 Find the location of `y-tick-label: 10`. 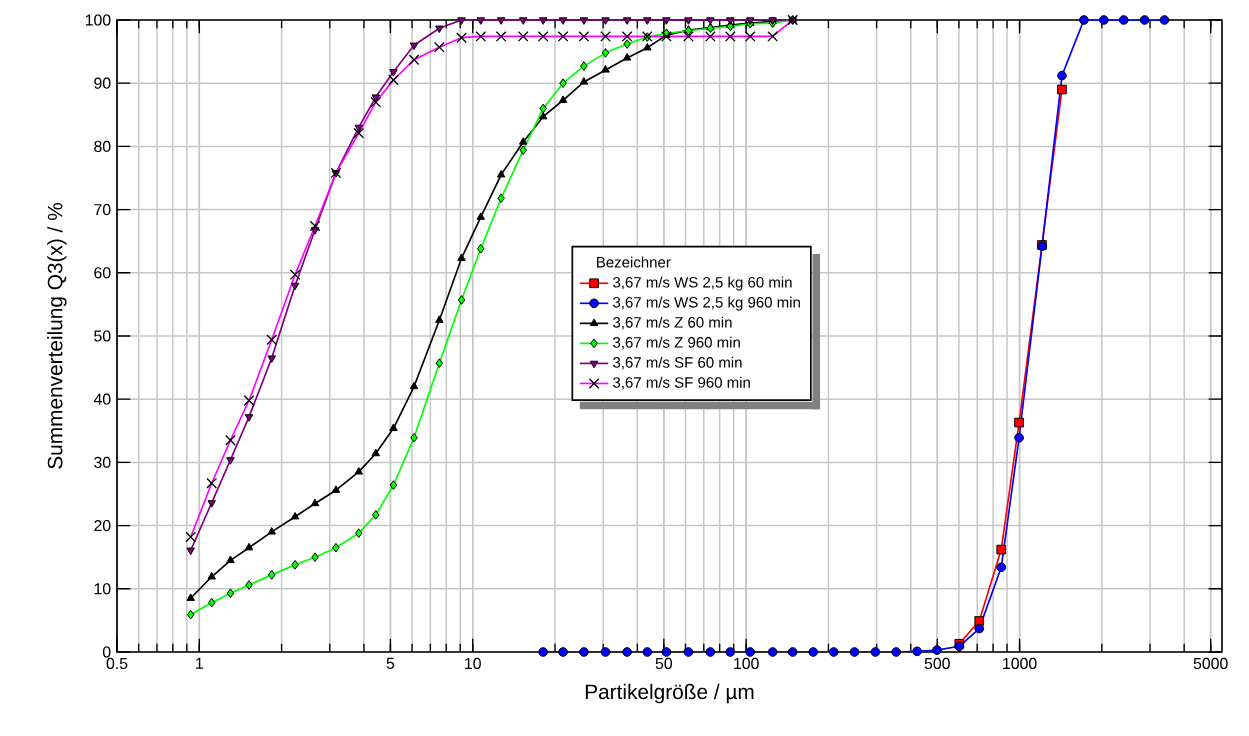

y-tick-label: 10 is located at coordinates (102, 589).